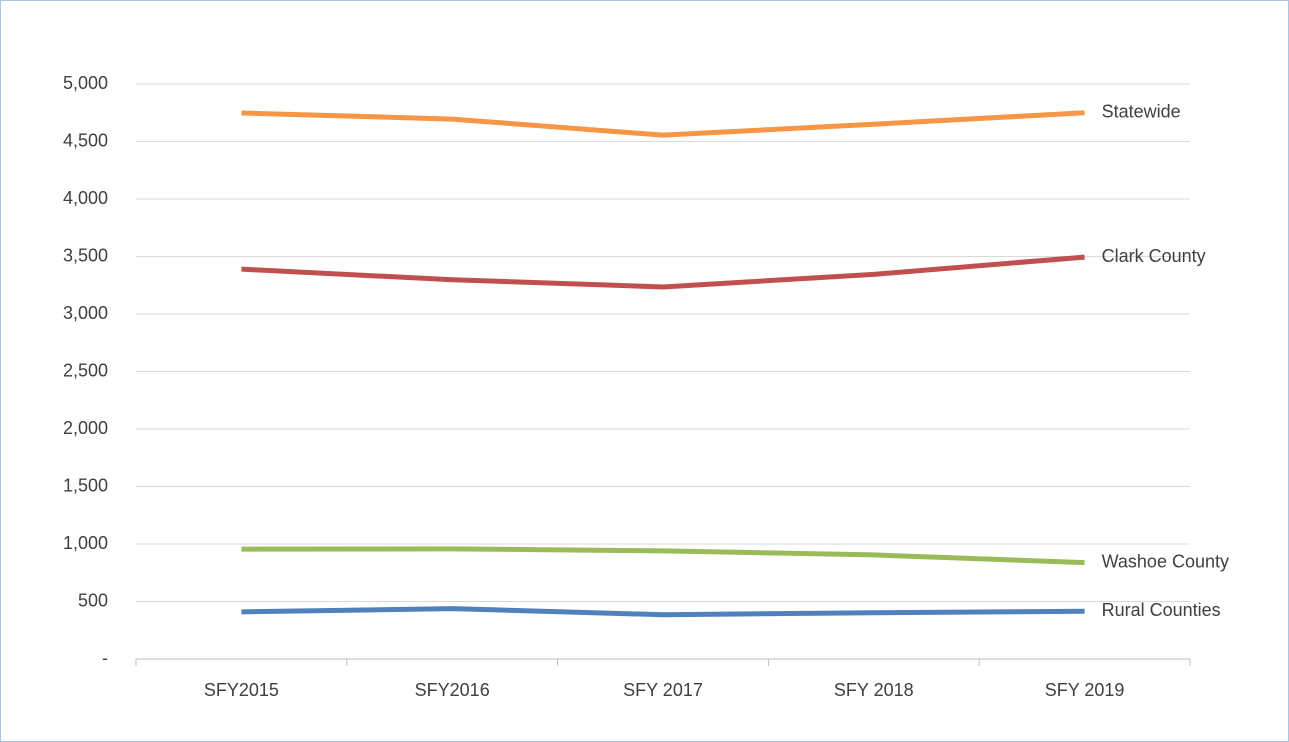 The height and width of the screenshot is (742, 1289). What do you see at coordinates (85, 428) in the screenshot?
I see `y-tick-label: 2,000` at bounding box center [85, 428].